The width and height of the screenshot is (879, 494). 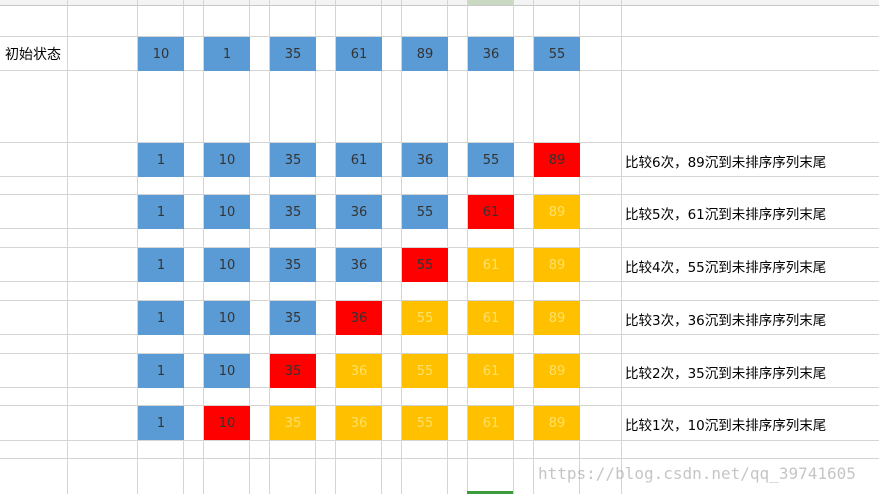 What do you see at coordinates (726, 426) in the screenshot?
I see `pass-note: 比较1次，10沉到未排序序列末尾` at bounding box center [726, 426].